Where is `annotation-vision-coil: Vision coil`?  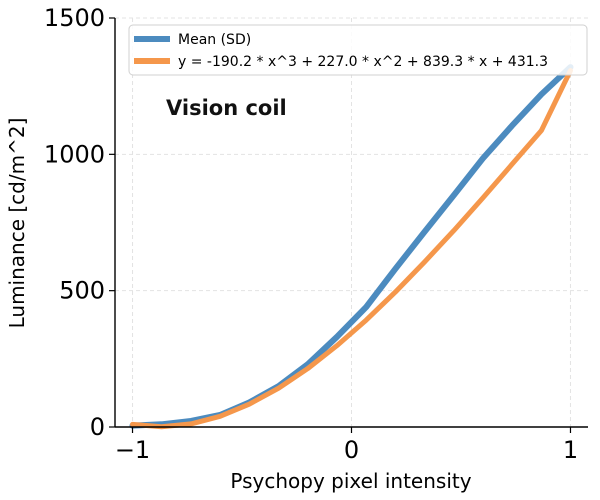 annotation-vision-coil: Vision coil is located at coordinates (226, 108).